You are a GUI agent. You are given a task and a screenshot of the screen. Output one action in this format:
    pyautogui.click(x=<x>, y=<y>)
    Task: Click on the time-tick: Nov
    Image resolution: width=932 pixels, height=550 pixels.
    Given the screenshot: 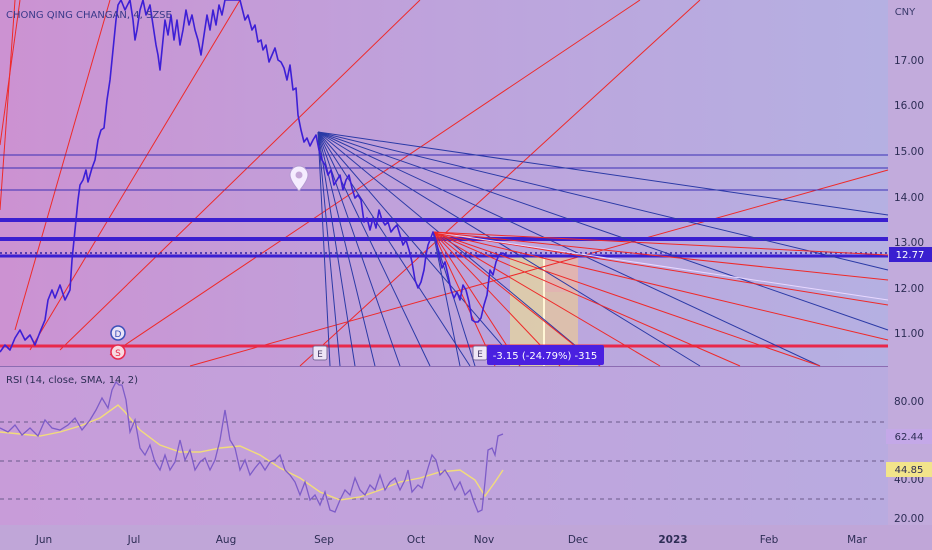 What is the action you would take?
    pyautogui.click(x=484, y=540)
    